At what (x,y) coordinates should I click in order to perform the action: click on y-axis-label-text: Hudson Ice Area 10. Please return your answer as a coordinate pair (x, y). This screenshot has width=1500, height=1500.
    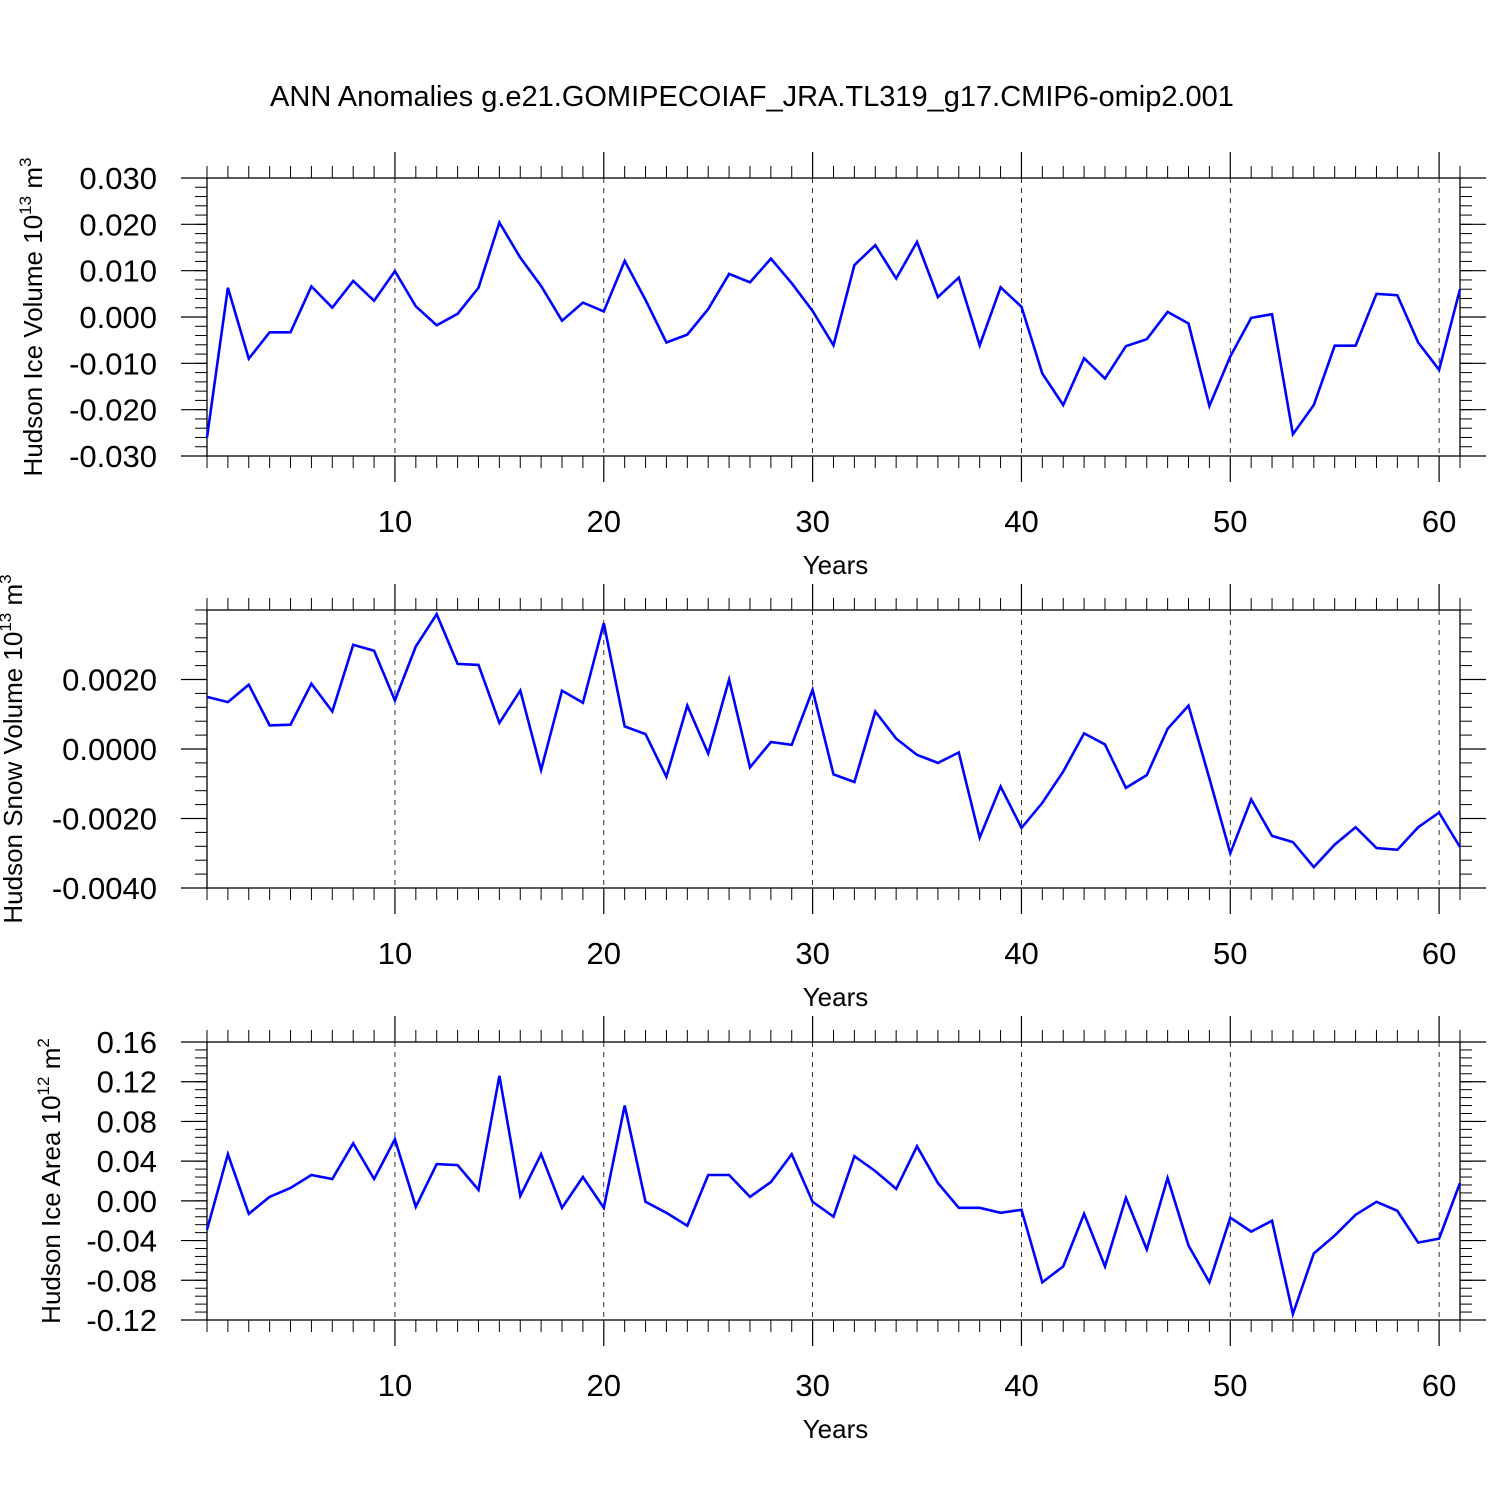
    Looking at the image, I should click on (51, 1209).